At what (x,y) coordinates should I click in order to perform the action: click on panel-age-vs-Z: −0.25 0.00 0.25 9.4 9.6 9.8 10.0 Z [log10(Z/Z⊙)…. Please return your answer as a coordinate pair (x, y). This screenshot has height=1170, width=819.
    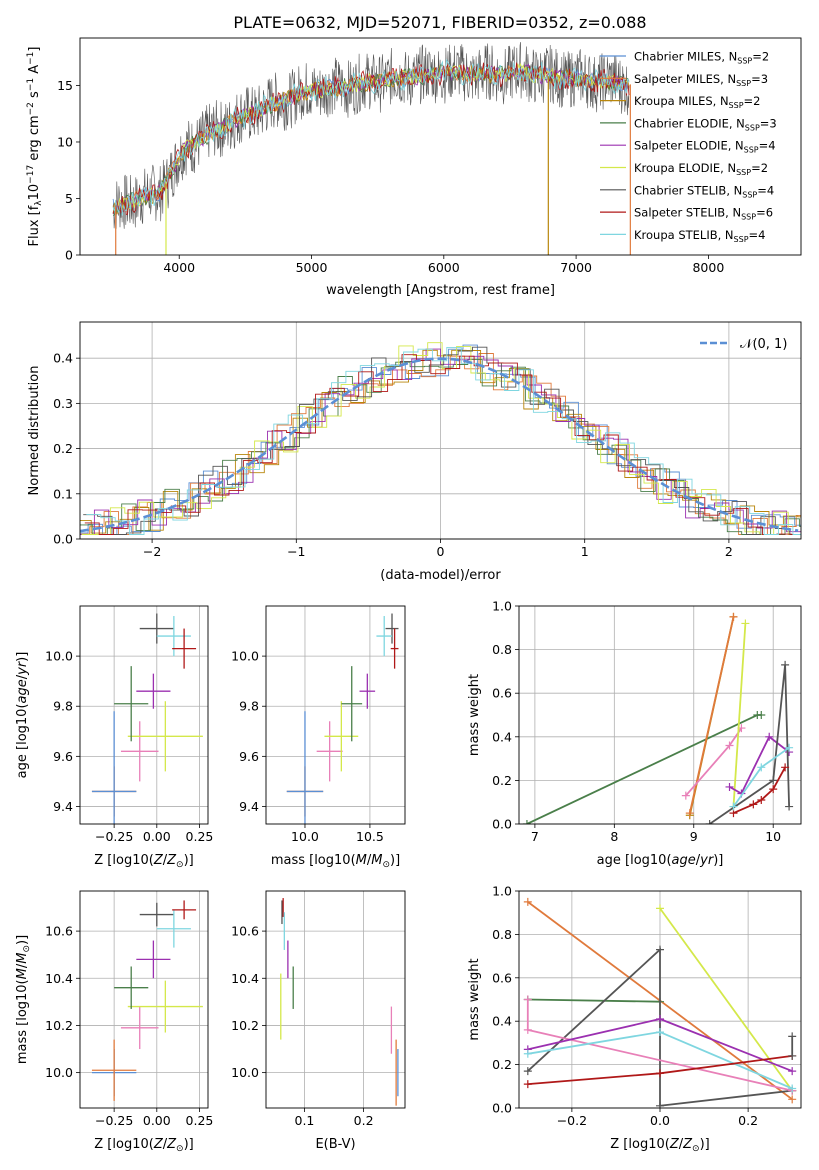
    Looking at the image, I should click on (114, 737).